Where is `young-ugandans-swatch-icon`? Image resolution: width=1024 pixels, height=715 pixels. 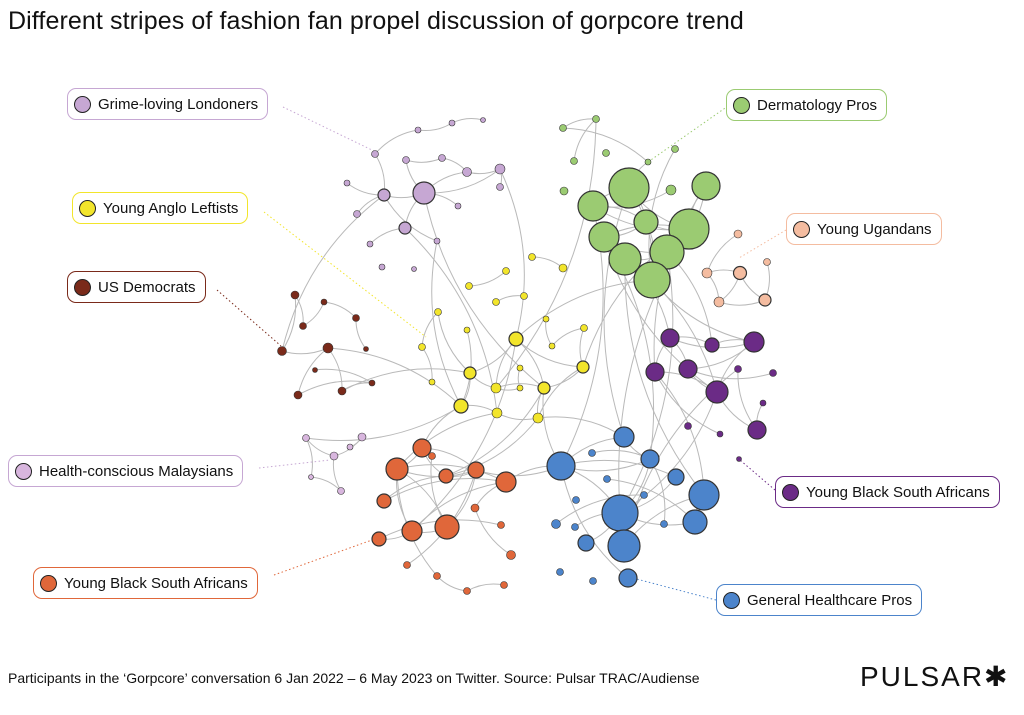 young-ugandans-swatch-icon is located at coordinates (801, 229).